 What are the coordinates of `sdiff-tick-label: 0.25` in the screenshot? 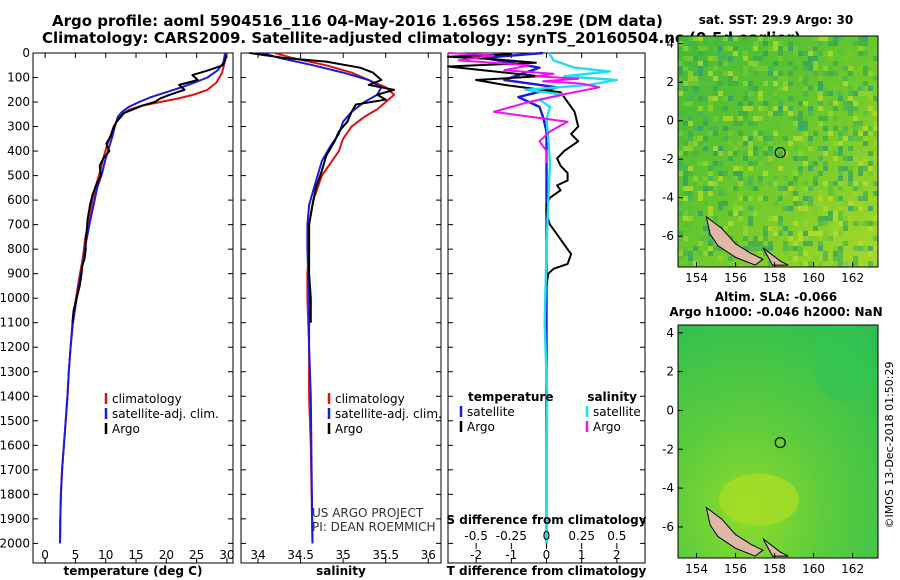 It's located at (581, 536).